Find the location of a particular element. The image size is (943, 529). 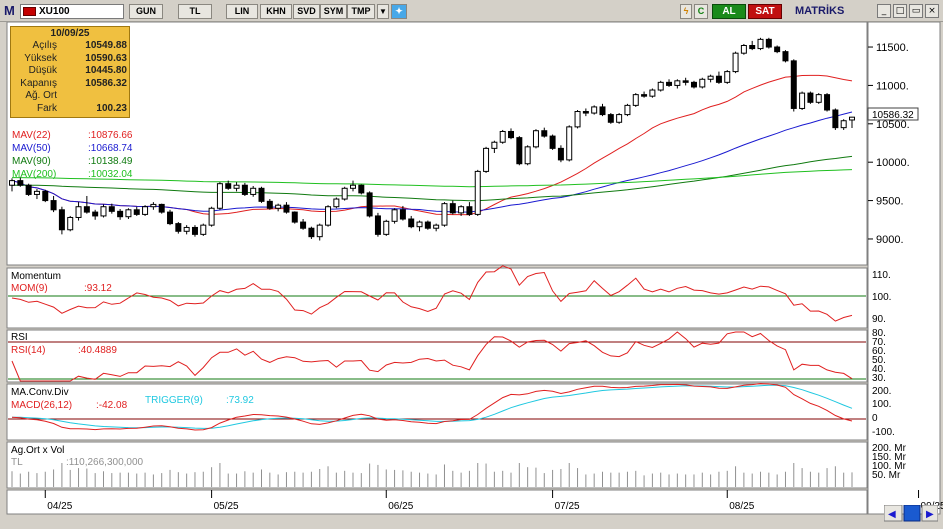

scroll-right-glyph: ▶ is located at coordinates (930, 514).